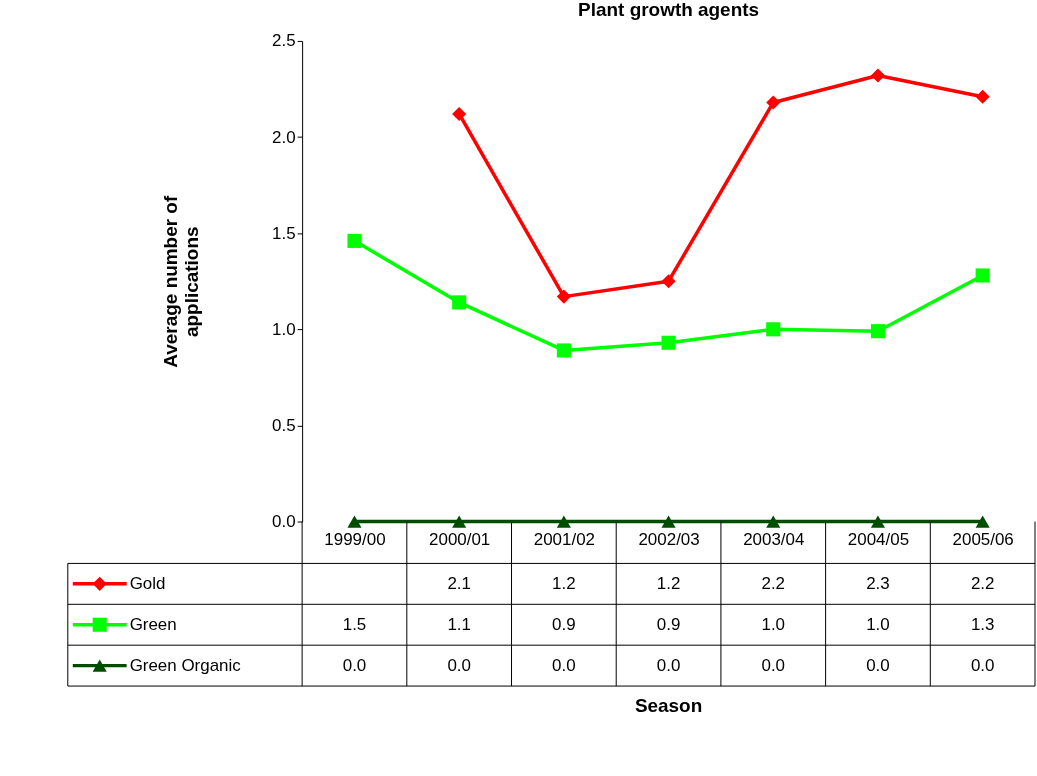 This screenshot has width=1037, height=776. What do you see at coordinates (460, 539) in the screenshot?
I see `x-tick-label: 2000/01` at bounding box center [460, 539].